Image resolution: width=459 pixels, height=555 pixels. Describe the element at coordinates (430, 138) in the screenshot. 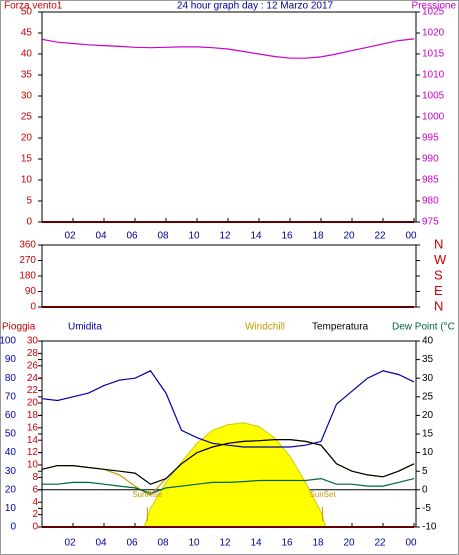

I see `y2-tick-label: 995` at that location.